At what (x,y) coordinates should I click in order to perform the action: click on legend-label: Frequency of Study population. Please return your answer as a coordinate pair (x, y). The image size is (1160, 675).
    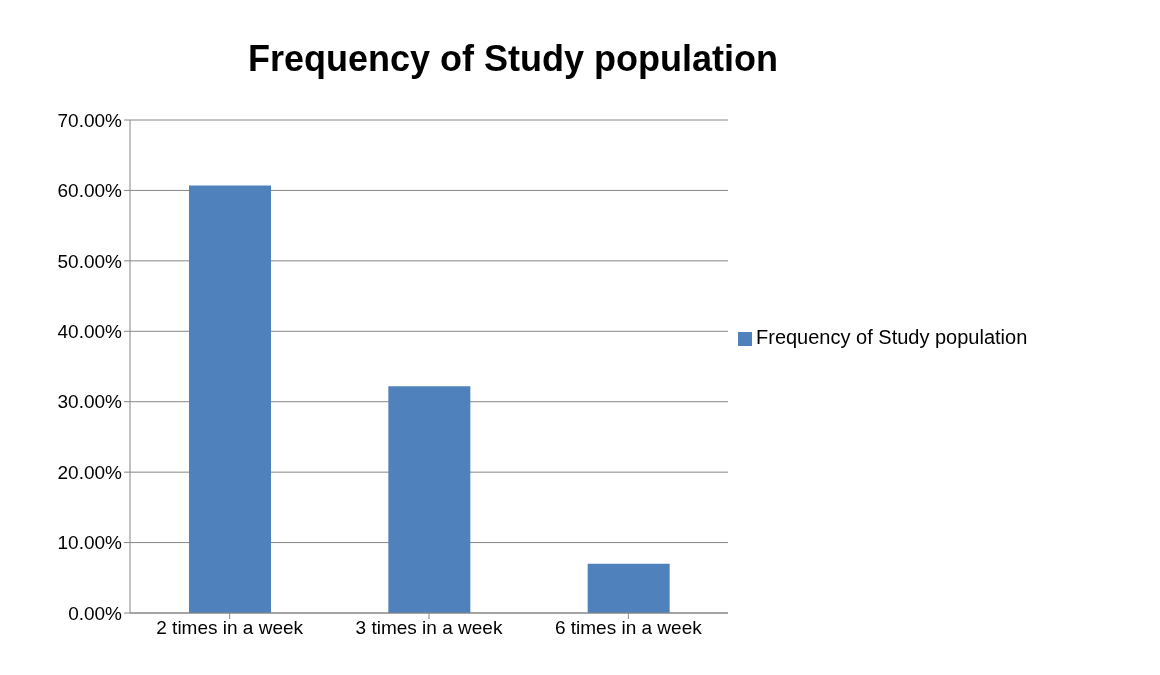
    Looking at the image, I should click on (892, 337).